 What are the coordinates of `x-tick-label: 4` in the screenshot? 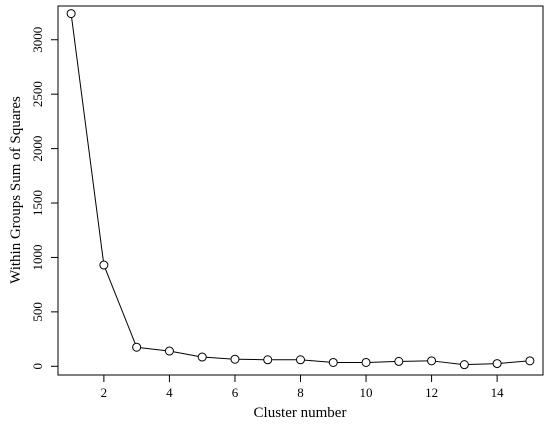 It's located at (169, 392).